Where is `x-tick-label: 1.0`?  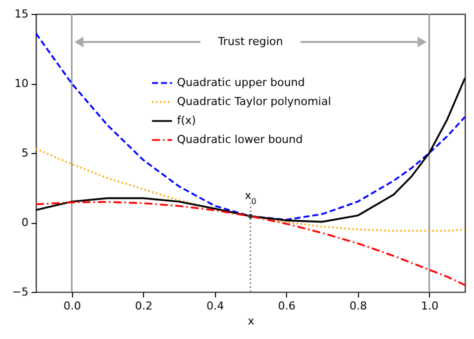 x-tick-label: 1.0 is located at coordinates (429, 306).